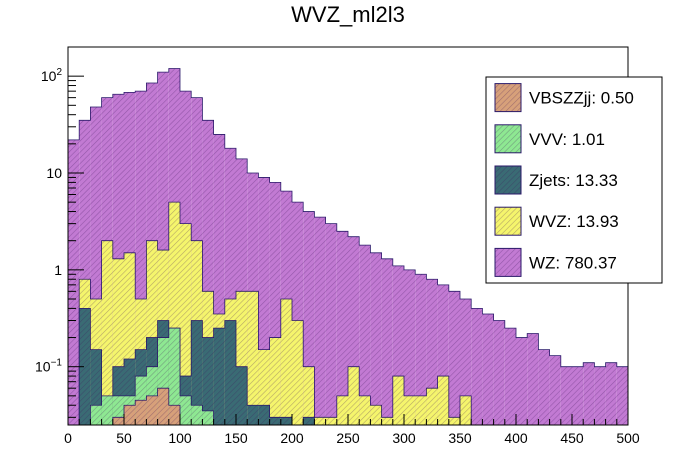 Image resolution: width=696 pixels, height=472 pixels. I want to click on x-tick-label: 450, so click(572, 438).